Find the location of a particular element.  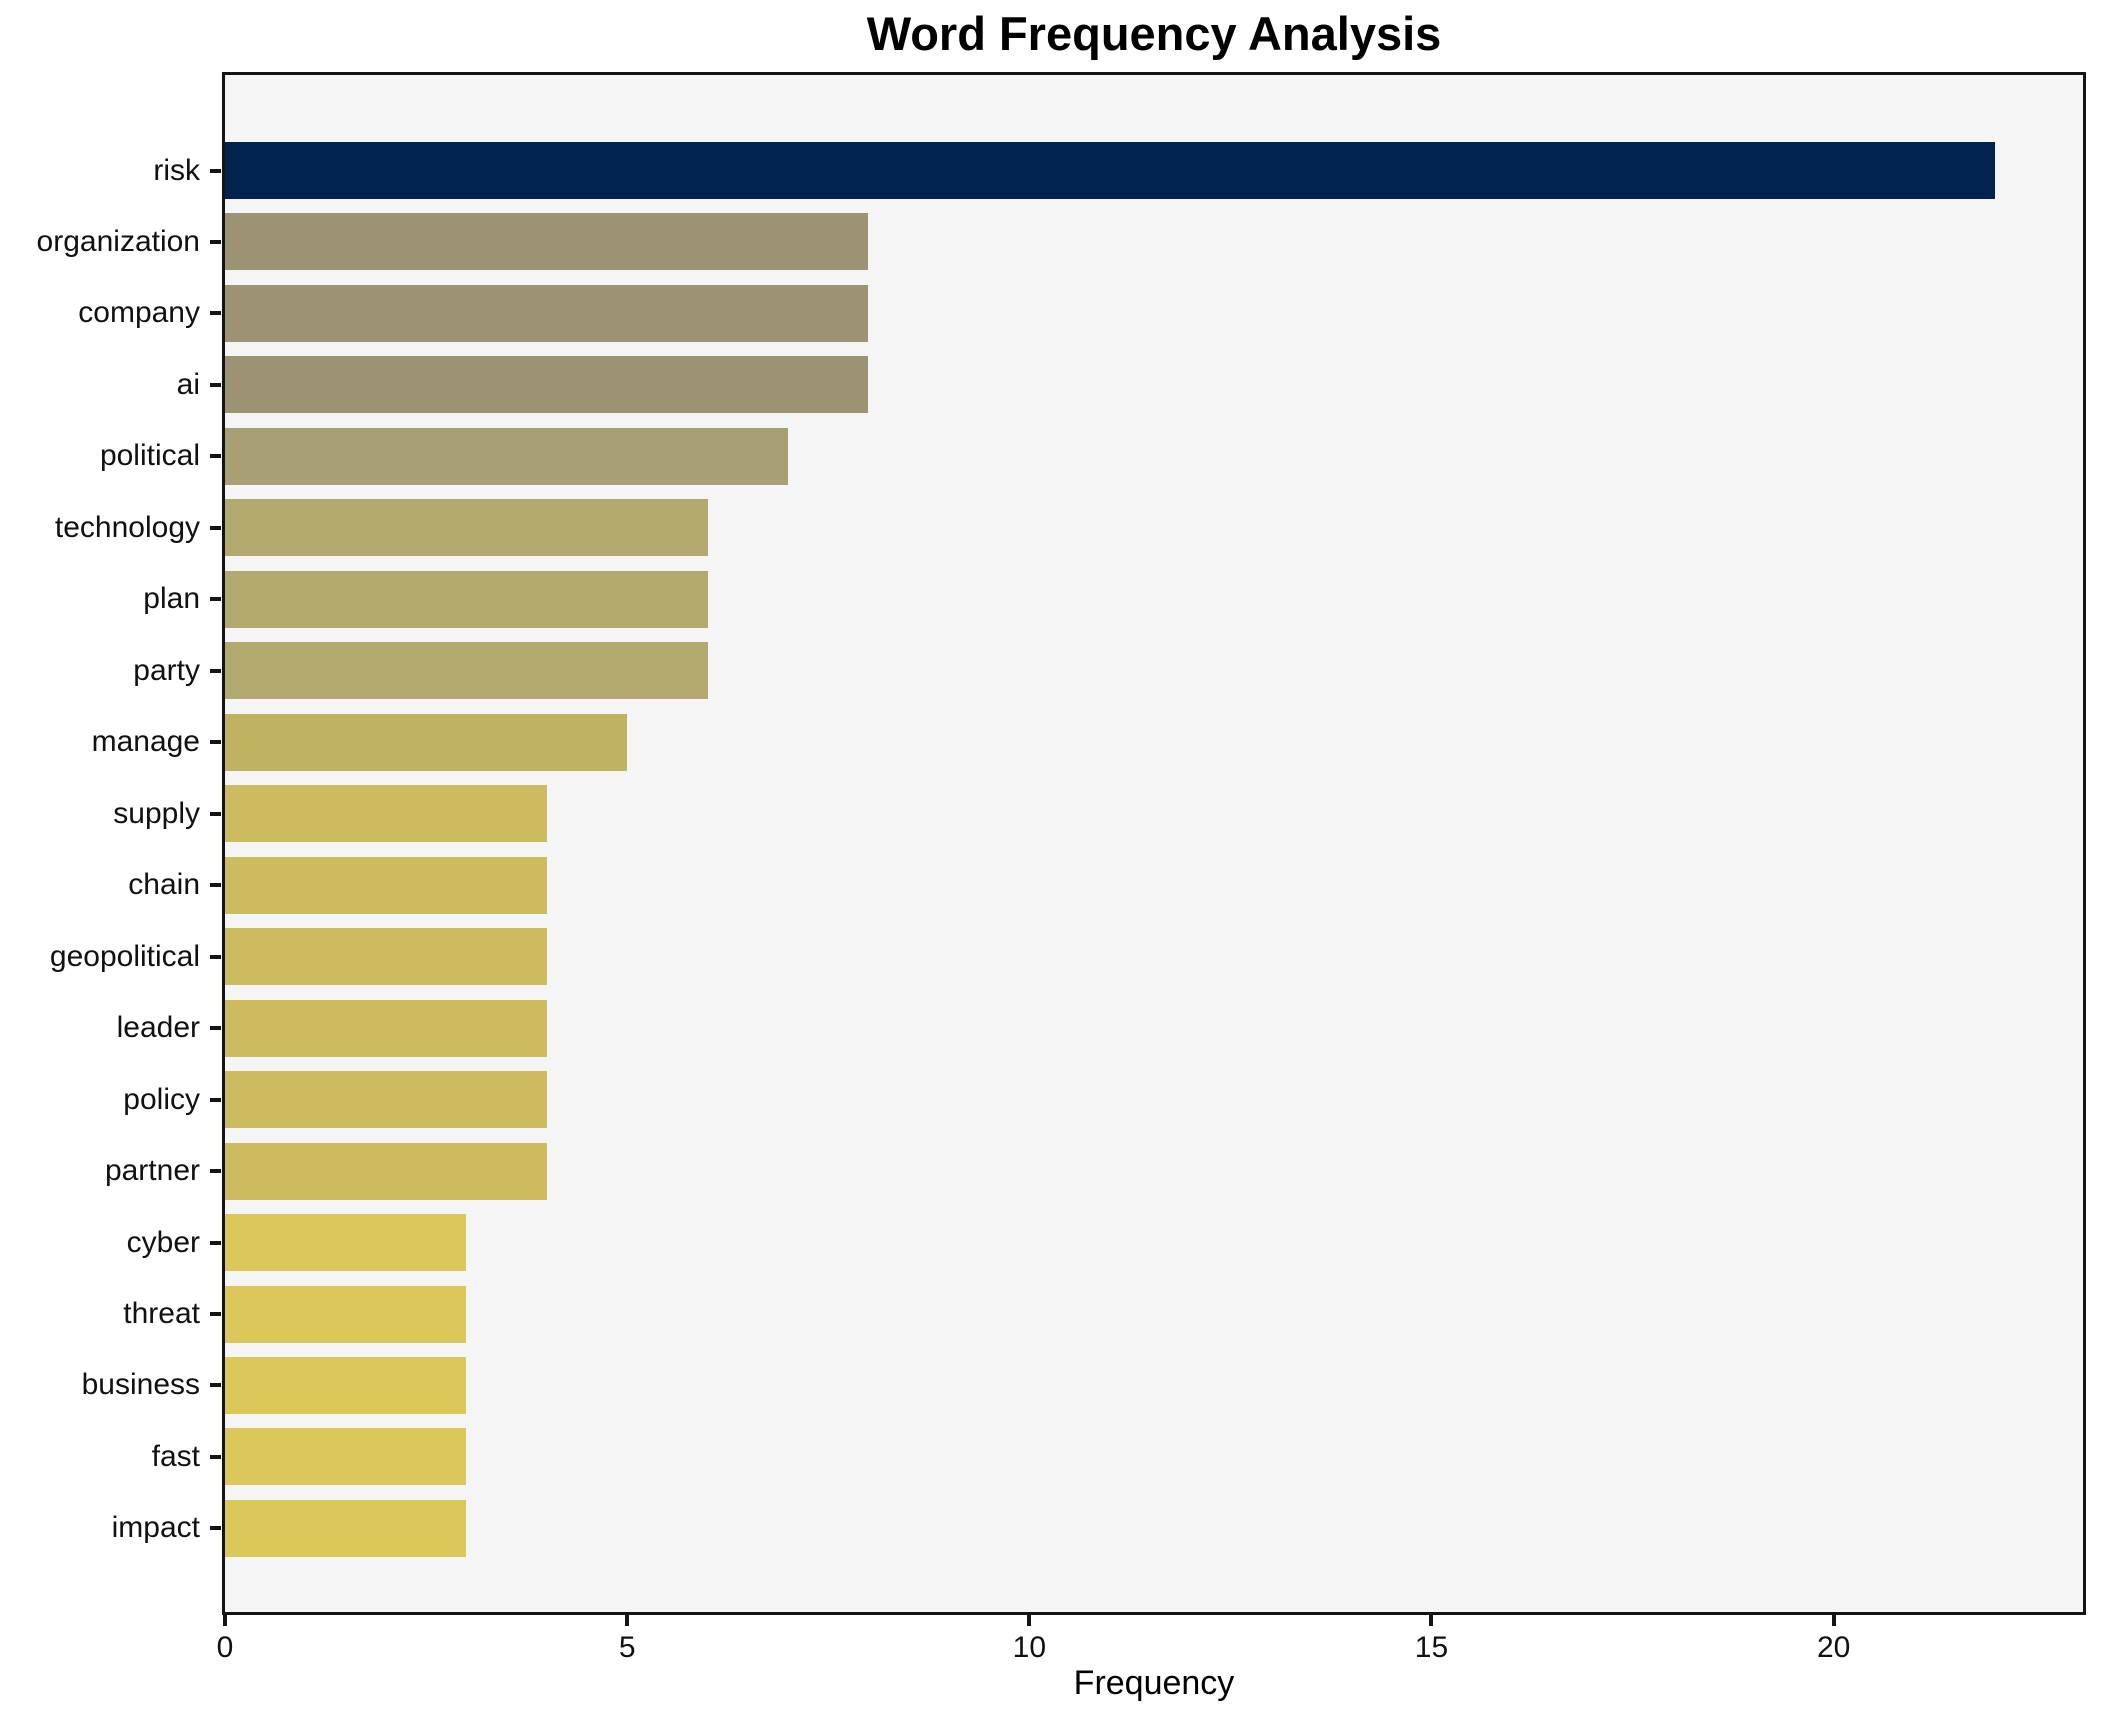

y-tick-label-partner: partner is located at coordinates (152, 1171).